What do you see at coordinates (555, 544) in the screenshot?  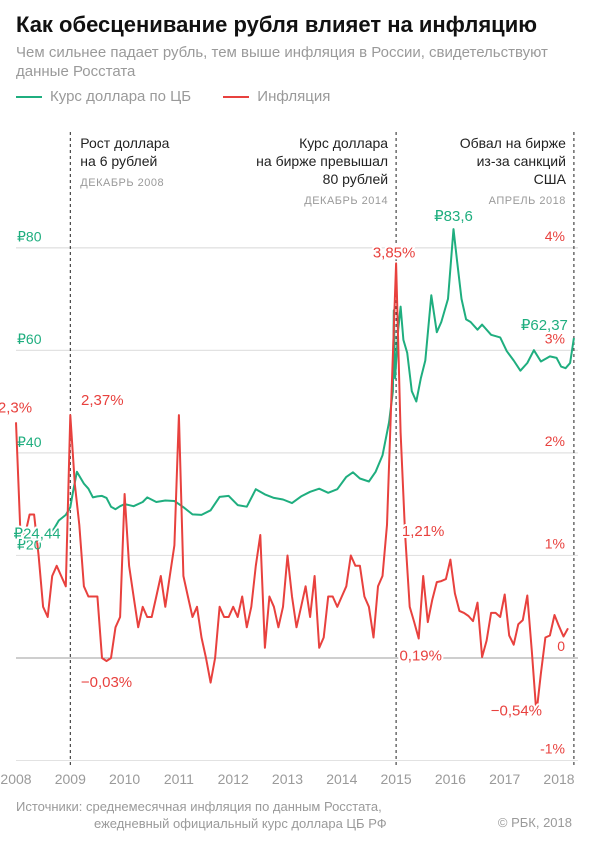 I see `y-right-tick-2: 1%` at bounding box center [555, 544].